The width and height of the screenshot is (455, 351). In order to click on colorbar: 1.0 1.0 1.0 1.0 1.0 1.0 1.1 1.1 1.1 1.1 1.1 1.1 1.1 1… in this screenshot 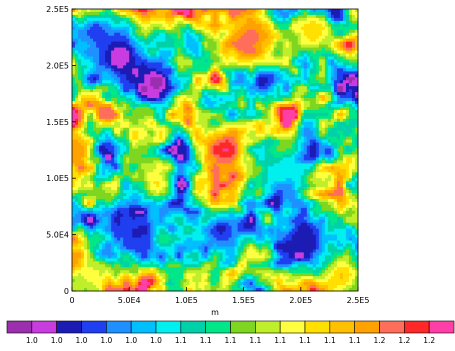, I will do `click(230, 332)`.